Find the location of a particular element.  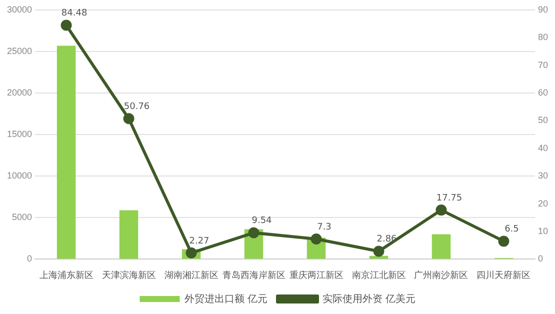

data-label: 2.27 is located at coordinates (199, 241).